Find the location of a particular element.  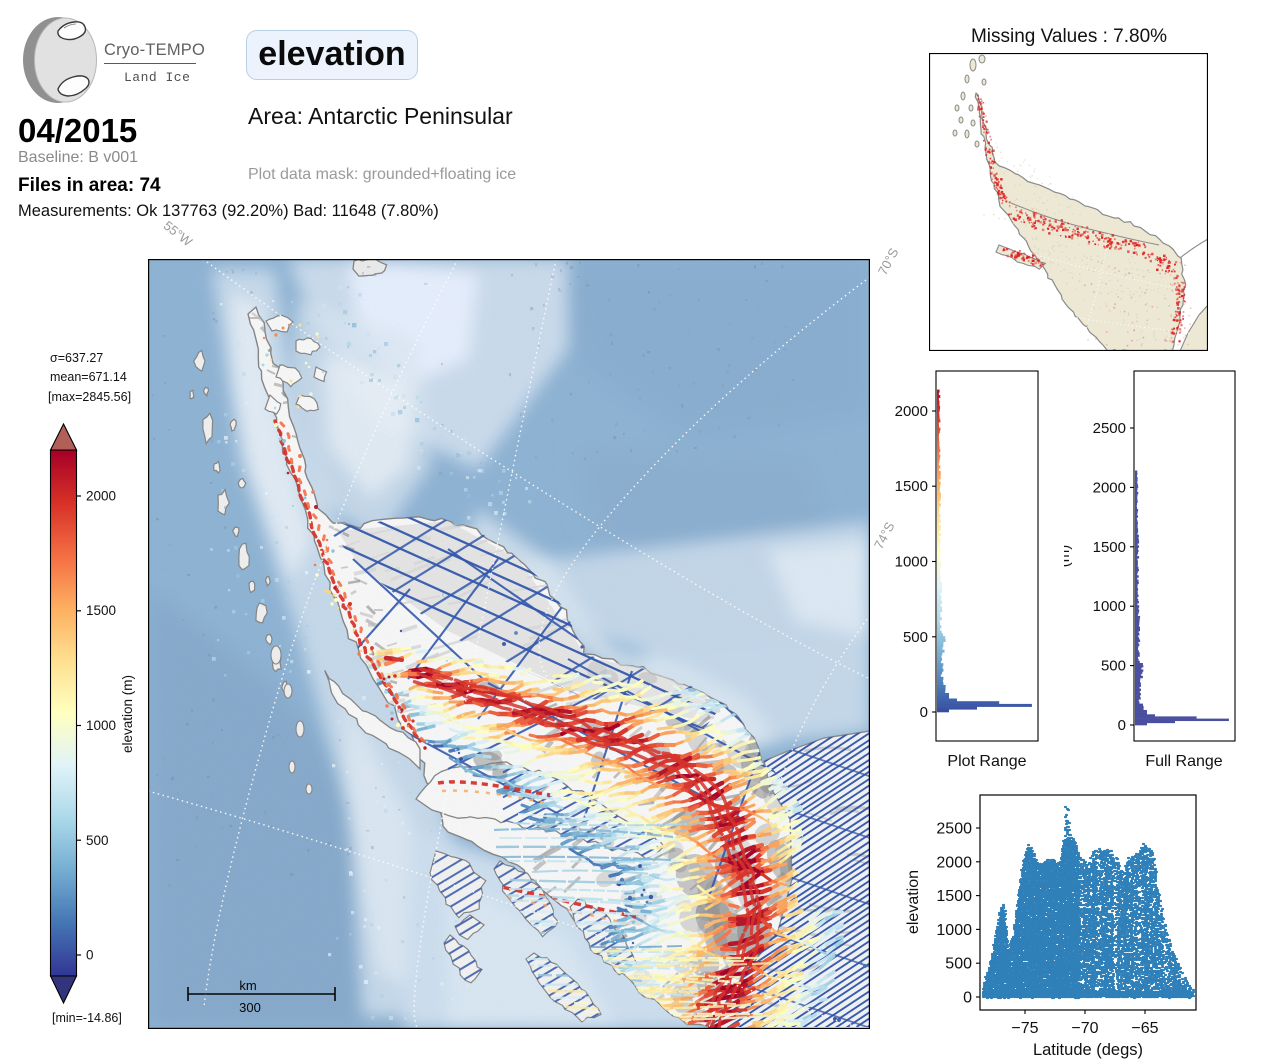

svg-text: −65 is located at coordinates (1144, 1028).